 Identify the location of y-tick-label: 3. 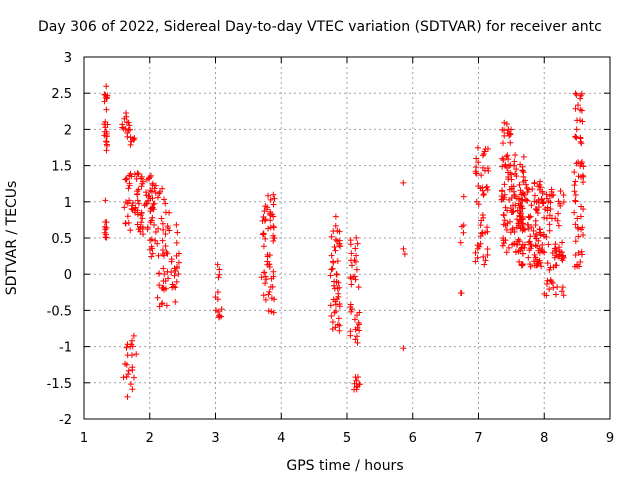
(68, 58).